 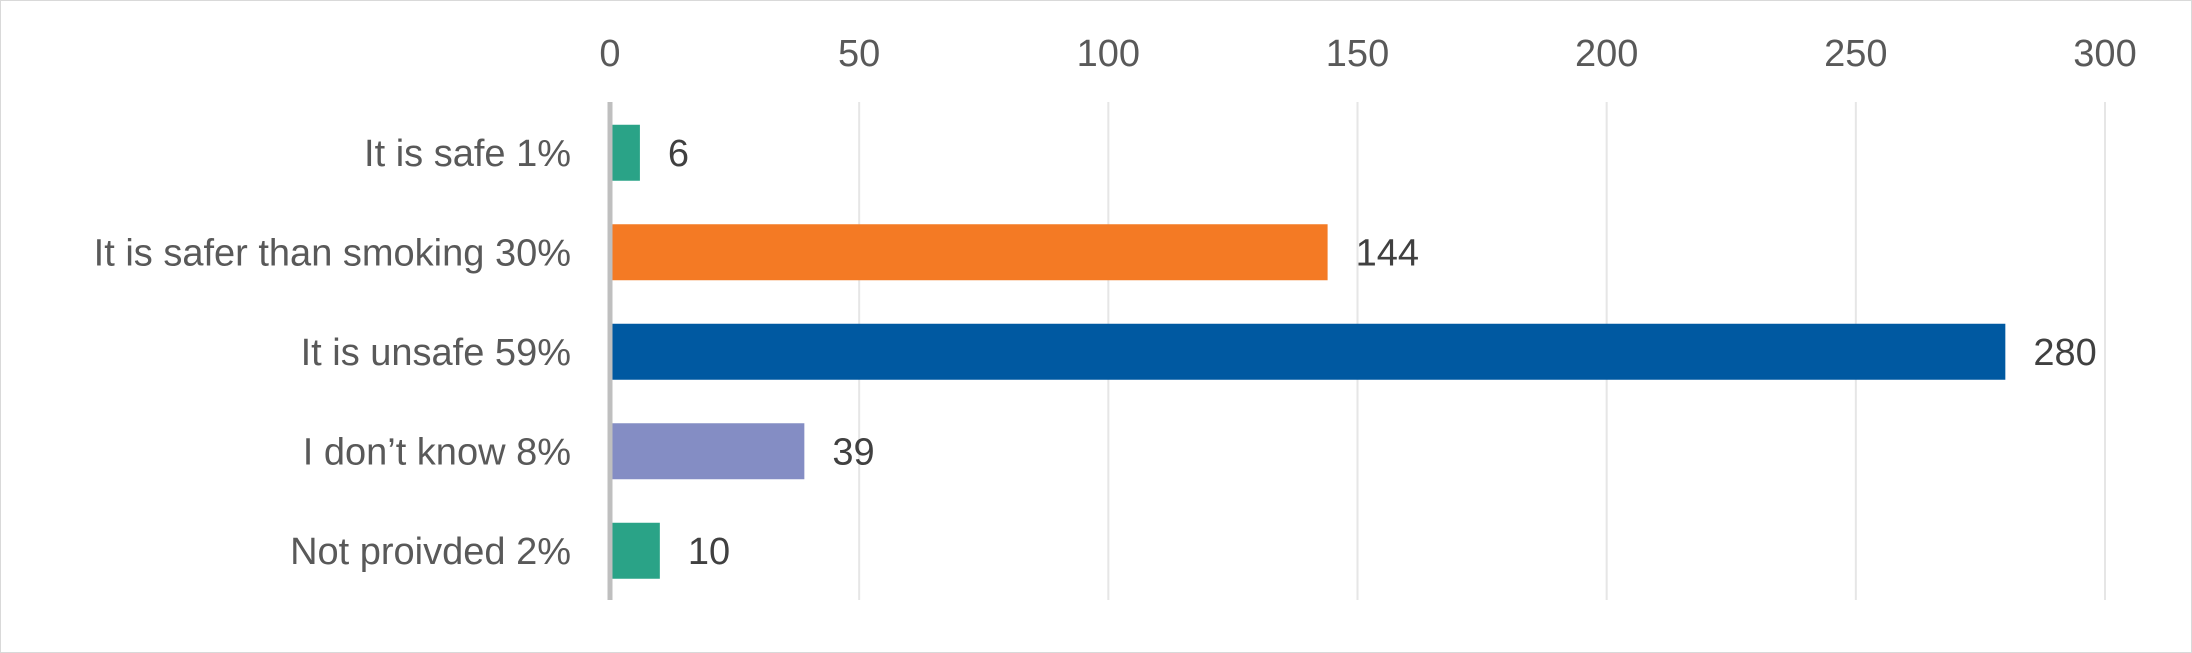 What do you see at coordinates (709, 552) in the screenshot?
I see `data-label: 10` at bounding box center [709, 552].